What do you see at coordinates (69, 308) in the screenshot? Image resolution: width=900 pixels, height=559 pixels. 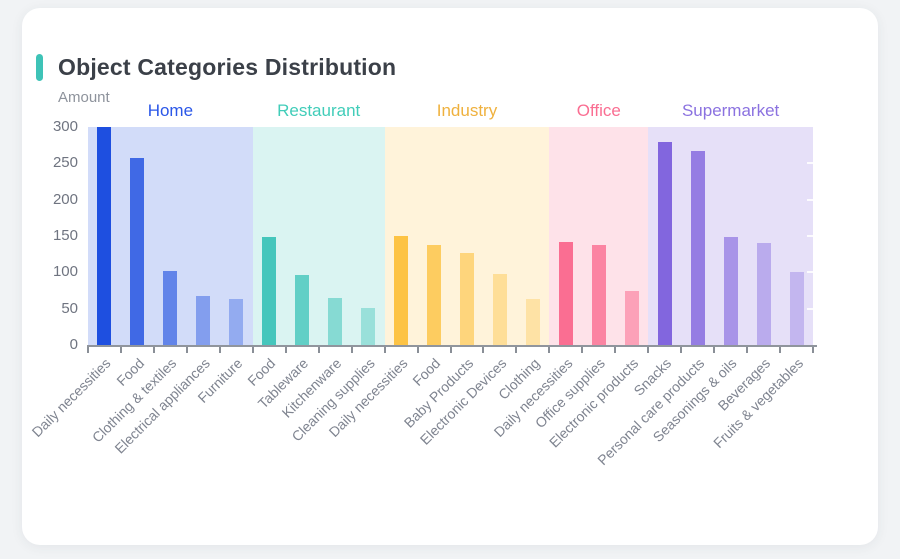 I see `y-tick-label: 50` at bounding box center [69, 308].